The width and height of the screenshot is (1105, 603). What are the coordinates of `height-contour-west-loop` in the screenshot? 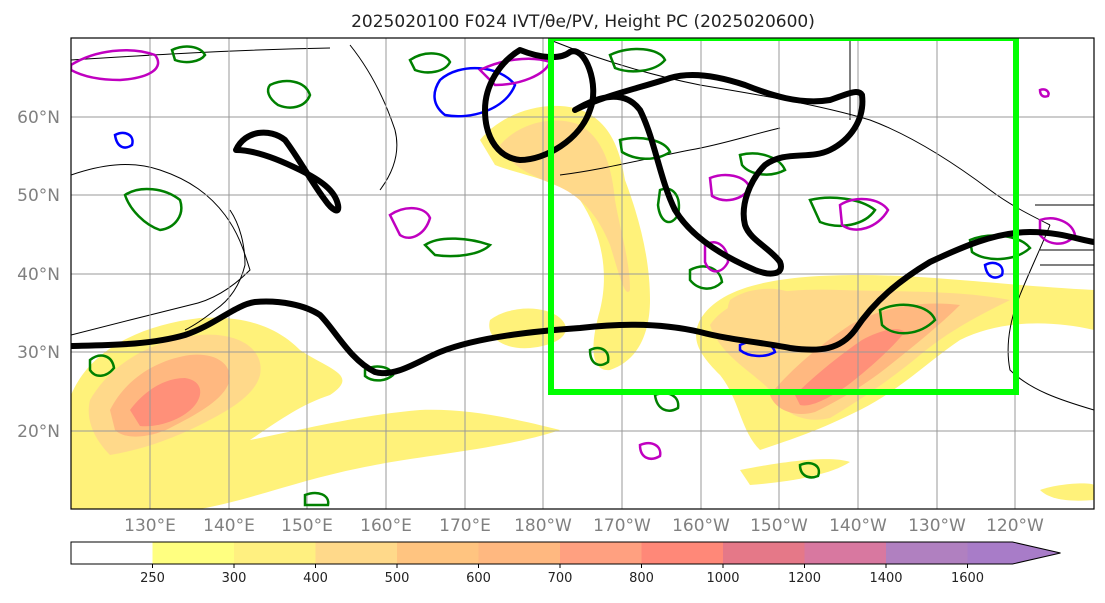 It's located at (287, 171).